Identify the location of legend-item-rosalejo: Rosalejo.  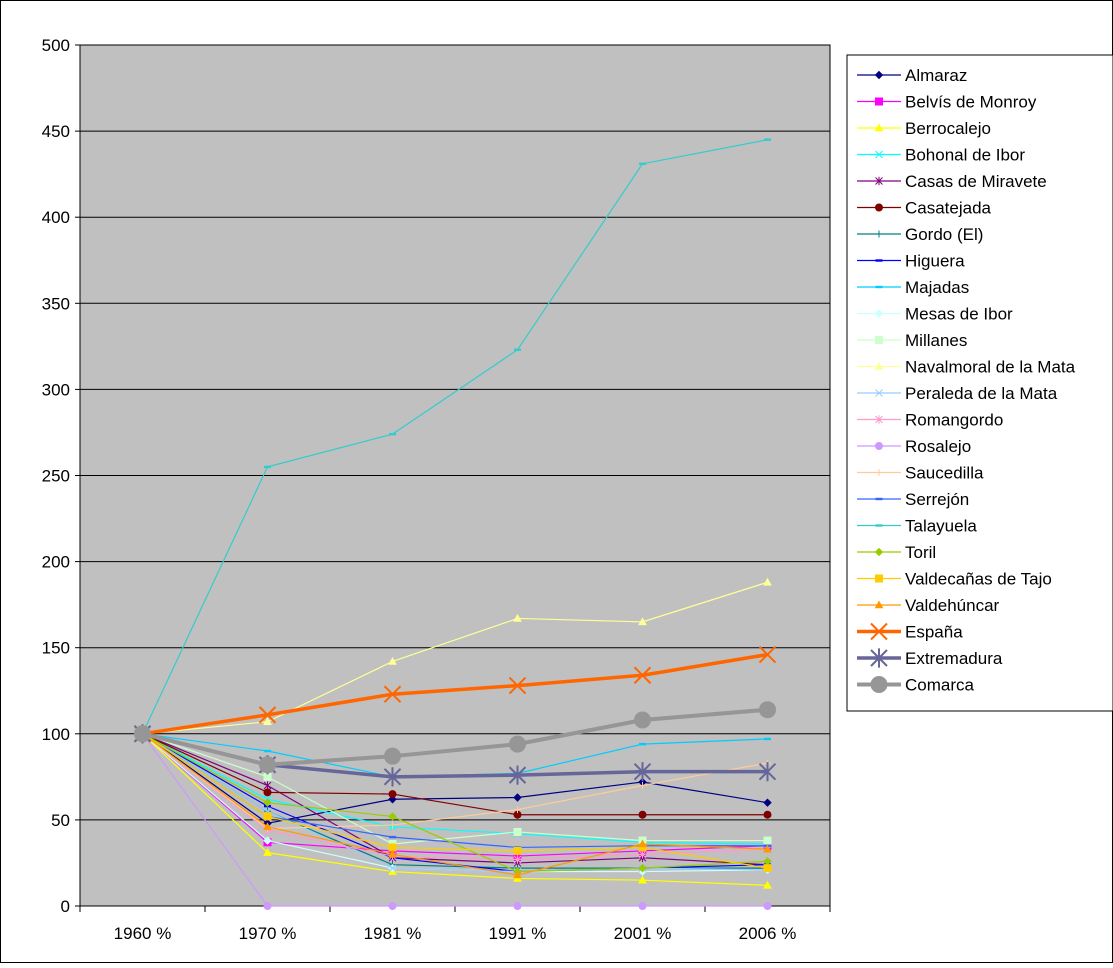
(914, 446).